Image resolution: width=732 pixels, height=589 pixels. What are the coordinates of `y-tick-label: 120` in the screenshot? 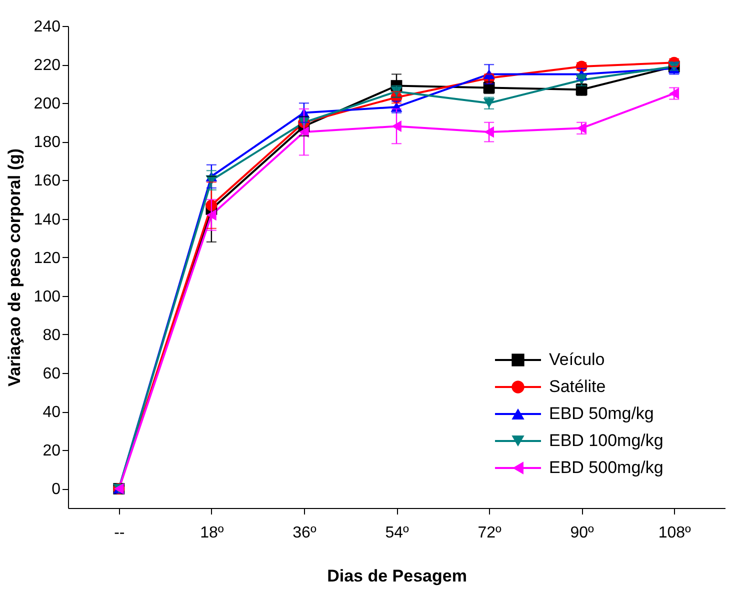 It's located at (47, 258).